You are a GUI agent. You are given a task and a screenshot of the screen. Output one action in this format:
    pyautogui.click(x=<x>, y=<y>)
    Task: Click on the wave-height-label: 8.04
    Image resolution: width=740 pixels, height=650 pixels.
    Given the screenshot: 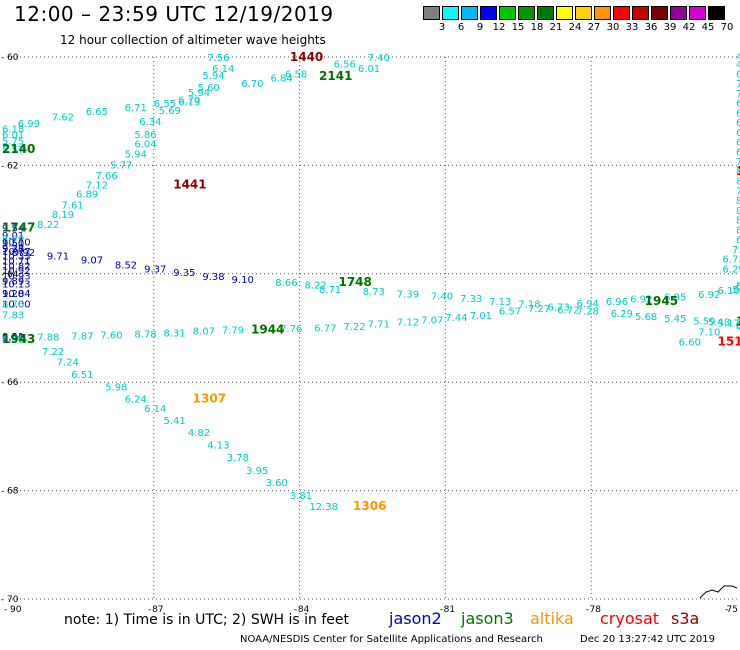 What is the action you would take?
    pyautogui.click(x=738, y=172)
    